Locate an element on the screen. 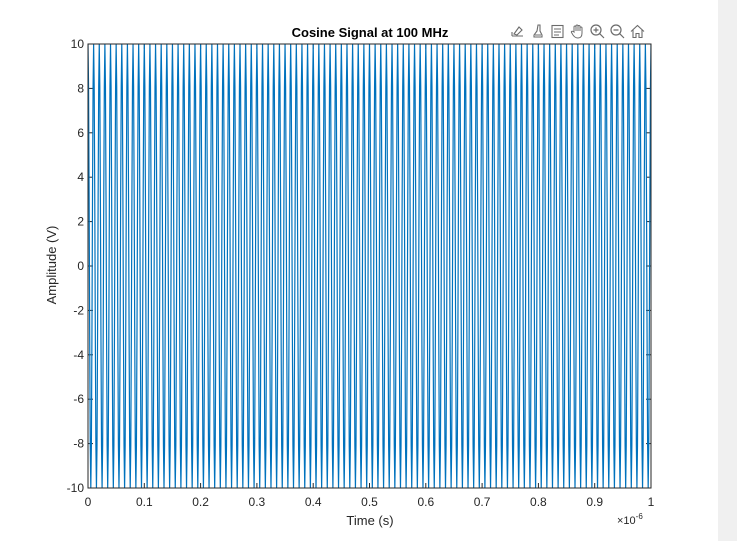  y-tick-labels: 10 8 6 4 2 0 -2 -4 -6 -8 -10 is located at coordinates (76, 266).